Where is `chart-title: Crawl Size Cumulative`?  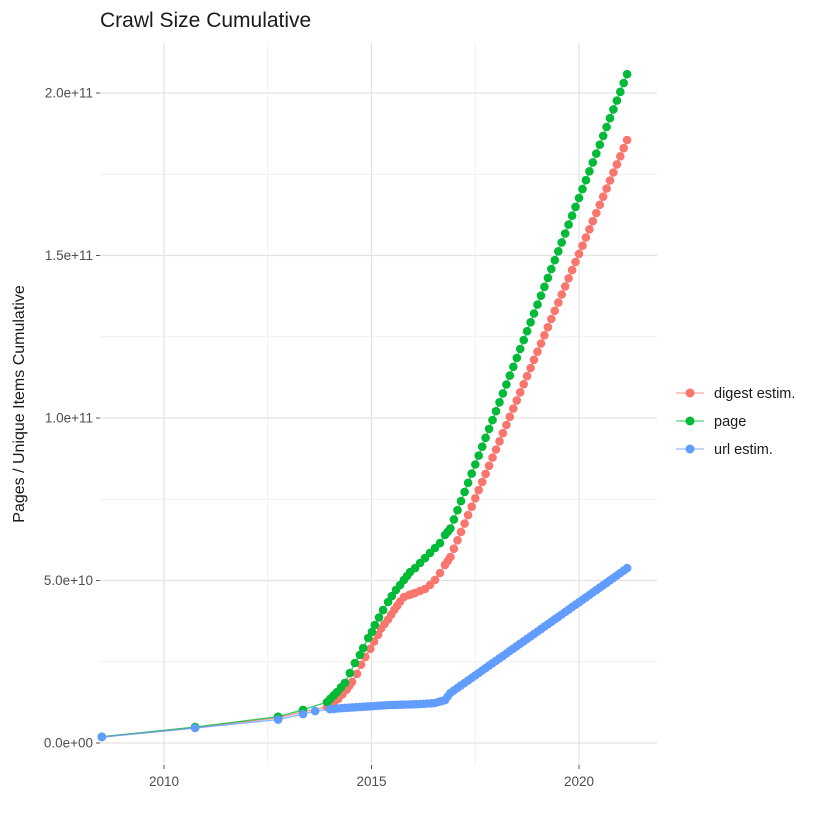
chart-title: Crawl Size Cumulative is located at coordinates (205, 20).